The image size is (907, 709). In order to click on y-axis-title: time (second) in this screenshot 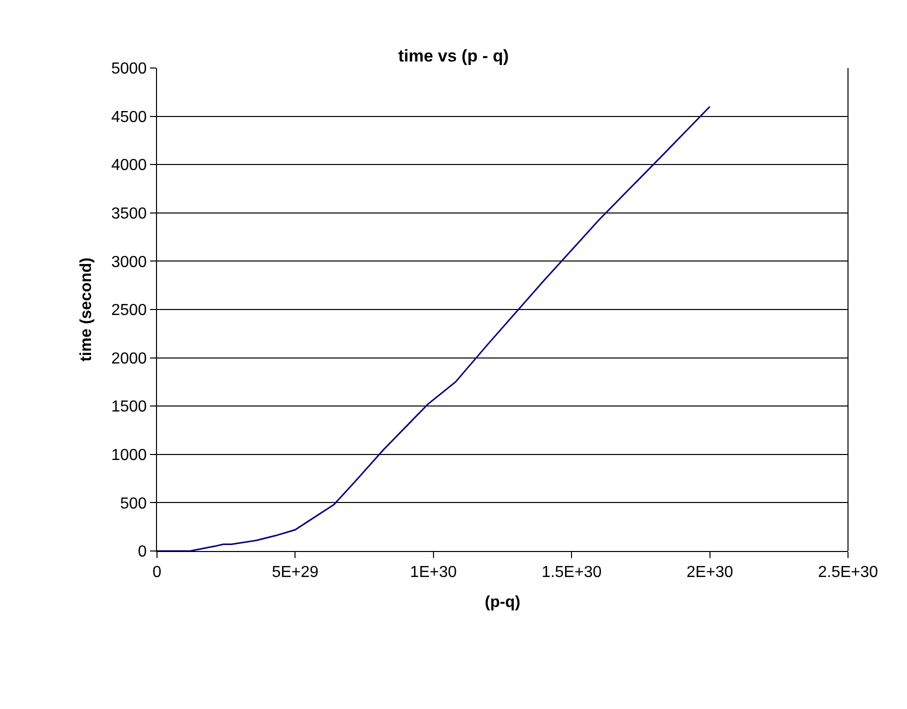, I will do `click(87, 309)`.